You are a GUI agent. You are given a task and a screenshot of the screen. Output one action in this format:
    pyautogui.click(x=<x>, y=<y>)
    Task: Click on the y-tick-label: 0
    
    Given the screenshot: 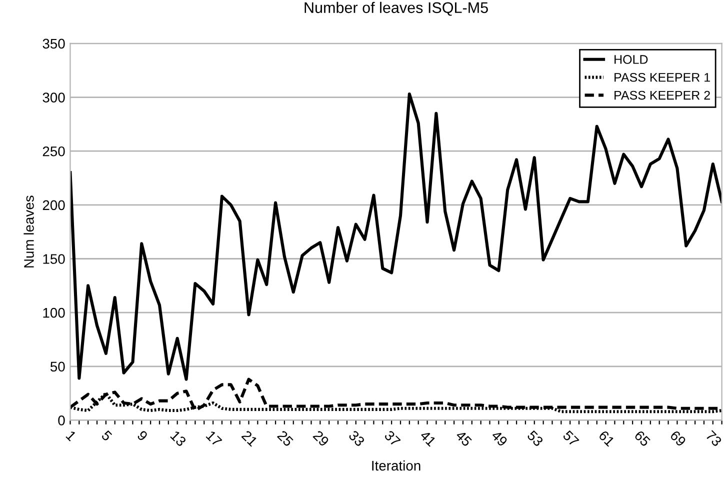 What is the action you would take?
    pyautogui.click(x=61, y=421)
    